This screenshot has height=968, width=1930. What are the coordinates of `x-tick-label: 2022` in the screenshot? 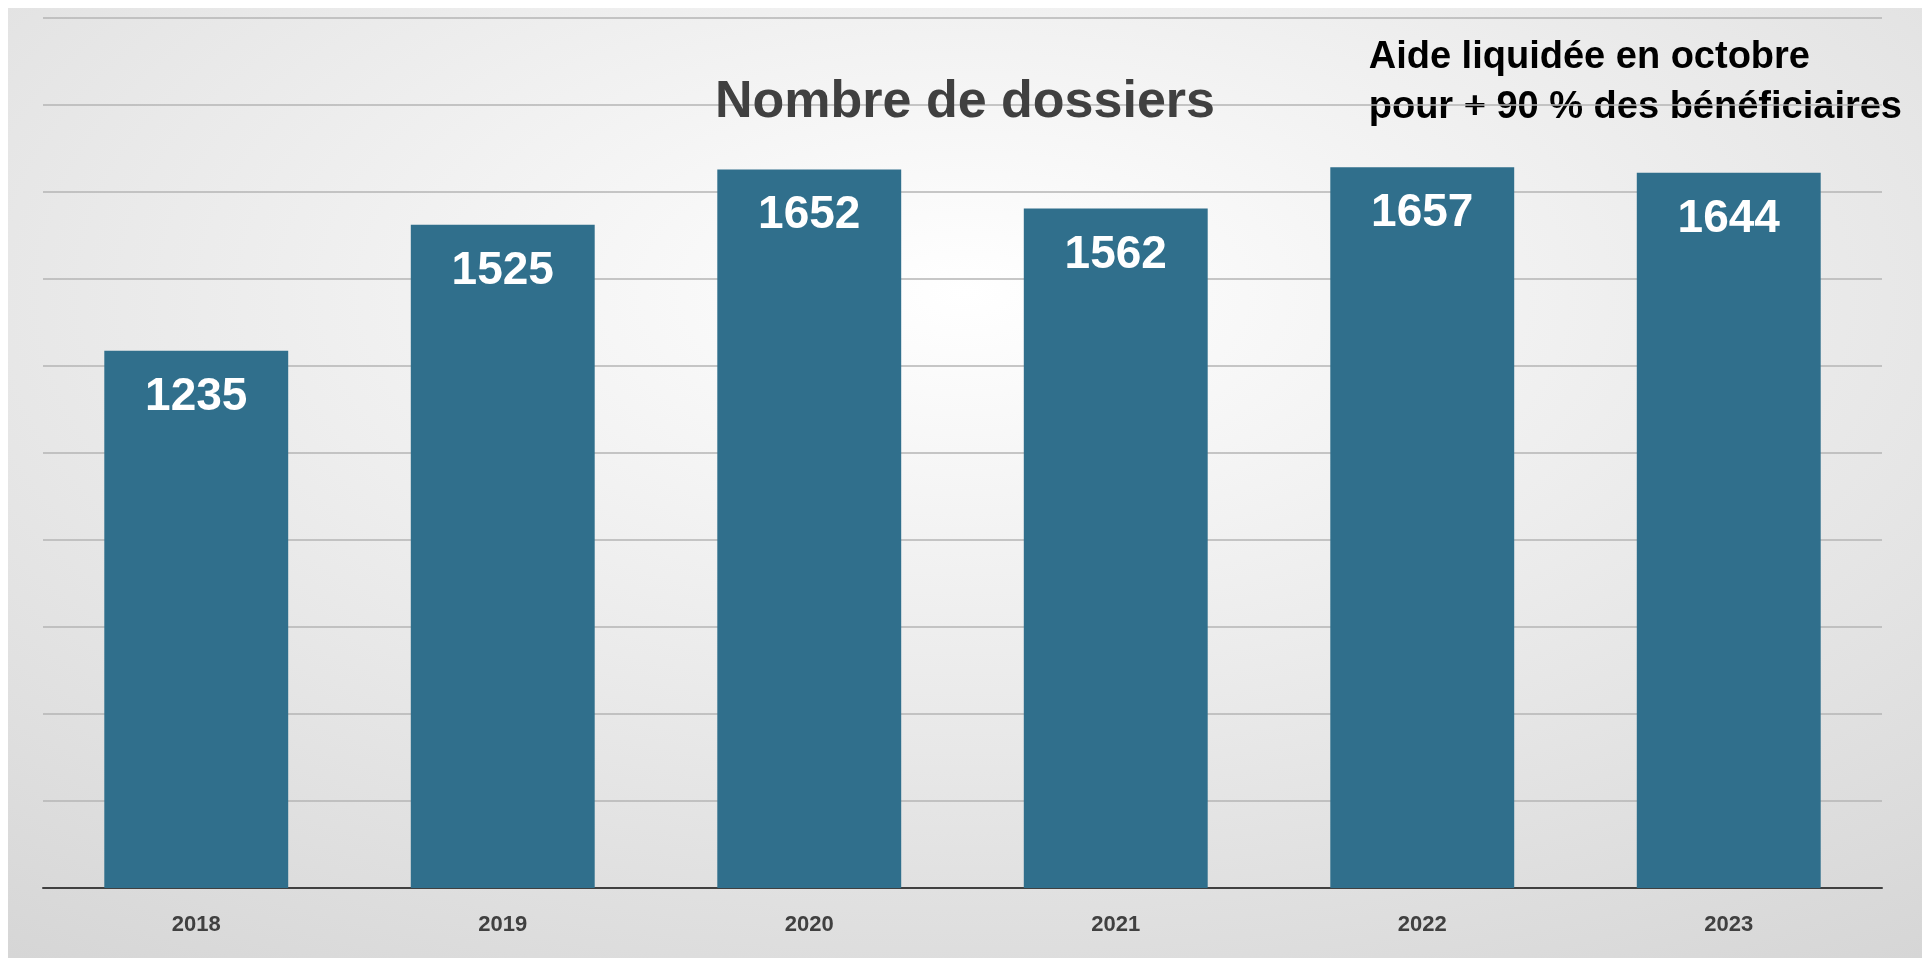 It's located at (1422, 923).